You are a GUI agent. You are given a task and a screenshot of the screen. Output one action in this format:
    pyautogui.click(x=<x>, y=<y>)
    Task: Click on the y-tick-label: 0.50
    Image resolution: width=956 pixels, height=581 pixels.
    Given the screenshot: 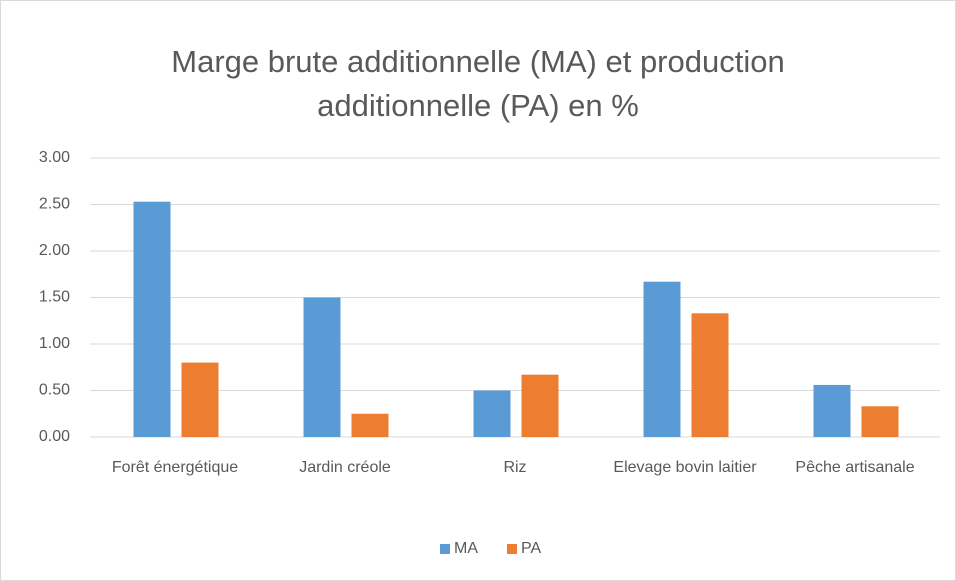 What is the action you would take?
    pyautogui.click(x=54, y=390)
    